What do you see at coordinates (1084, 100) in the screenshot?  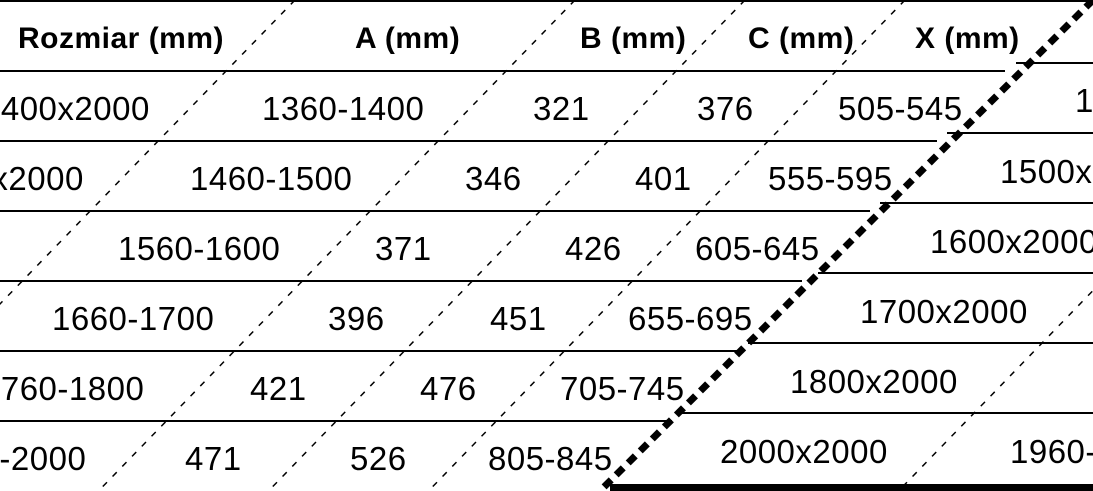 I see `cell-size-wrapped: 1400x2000` at bounding box center [1084, 100].